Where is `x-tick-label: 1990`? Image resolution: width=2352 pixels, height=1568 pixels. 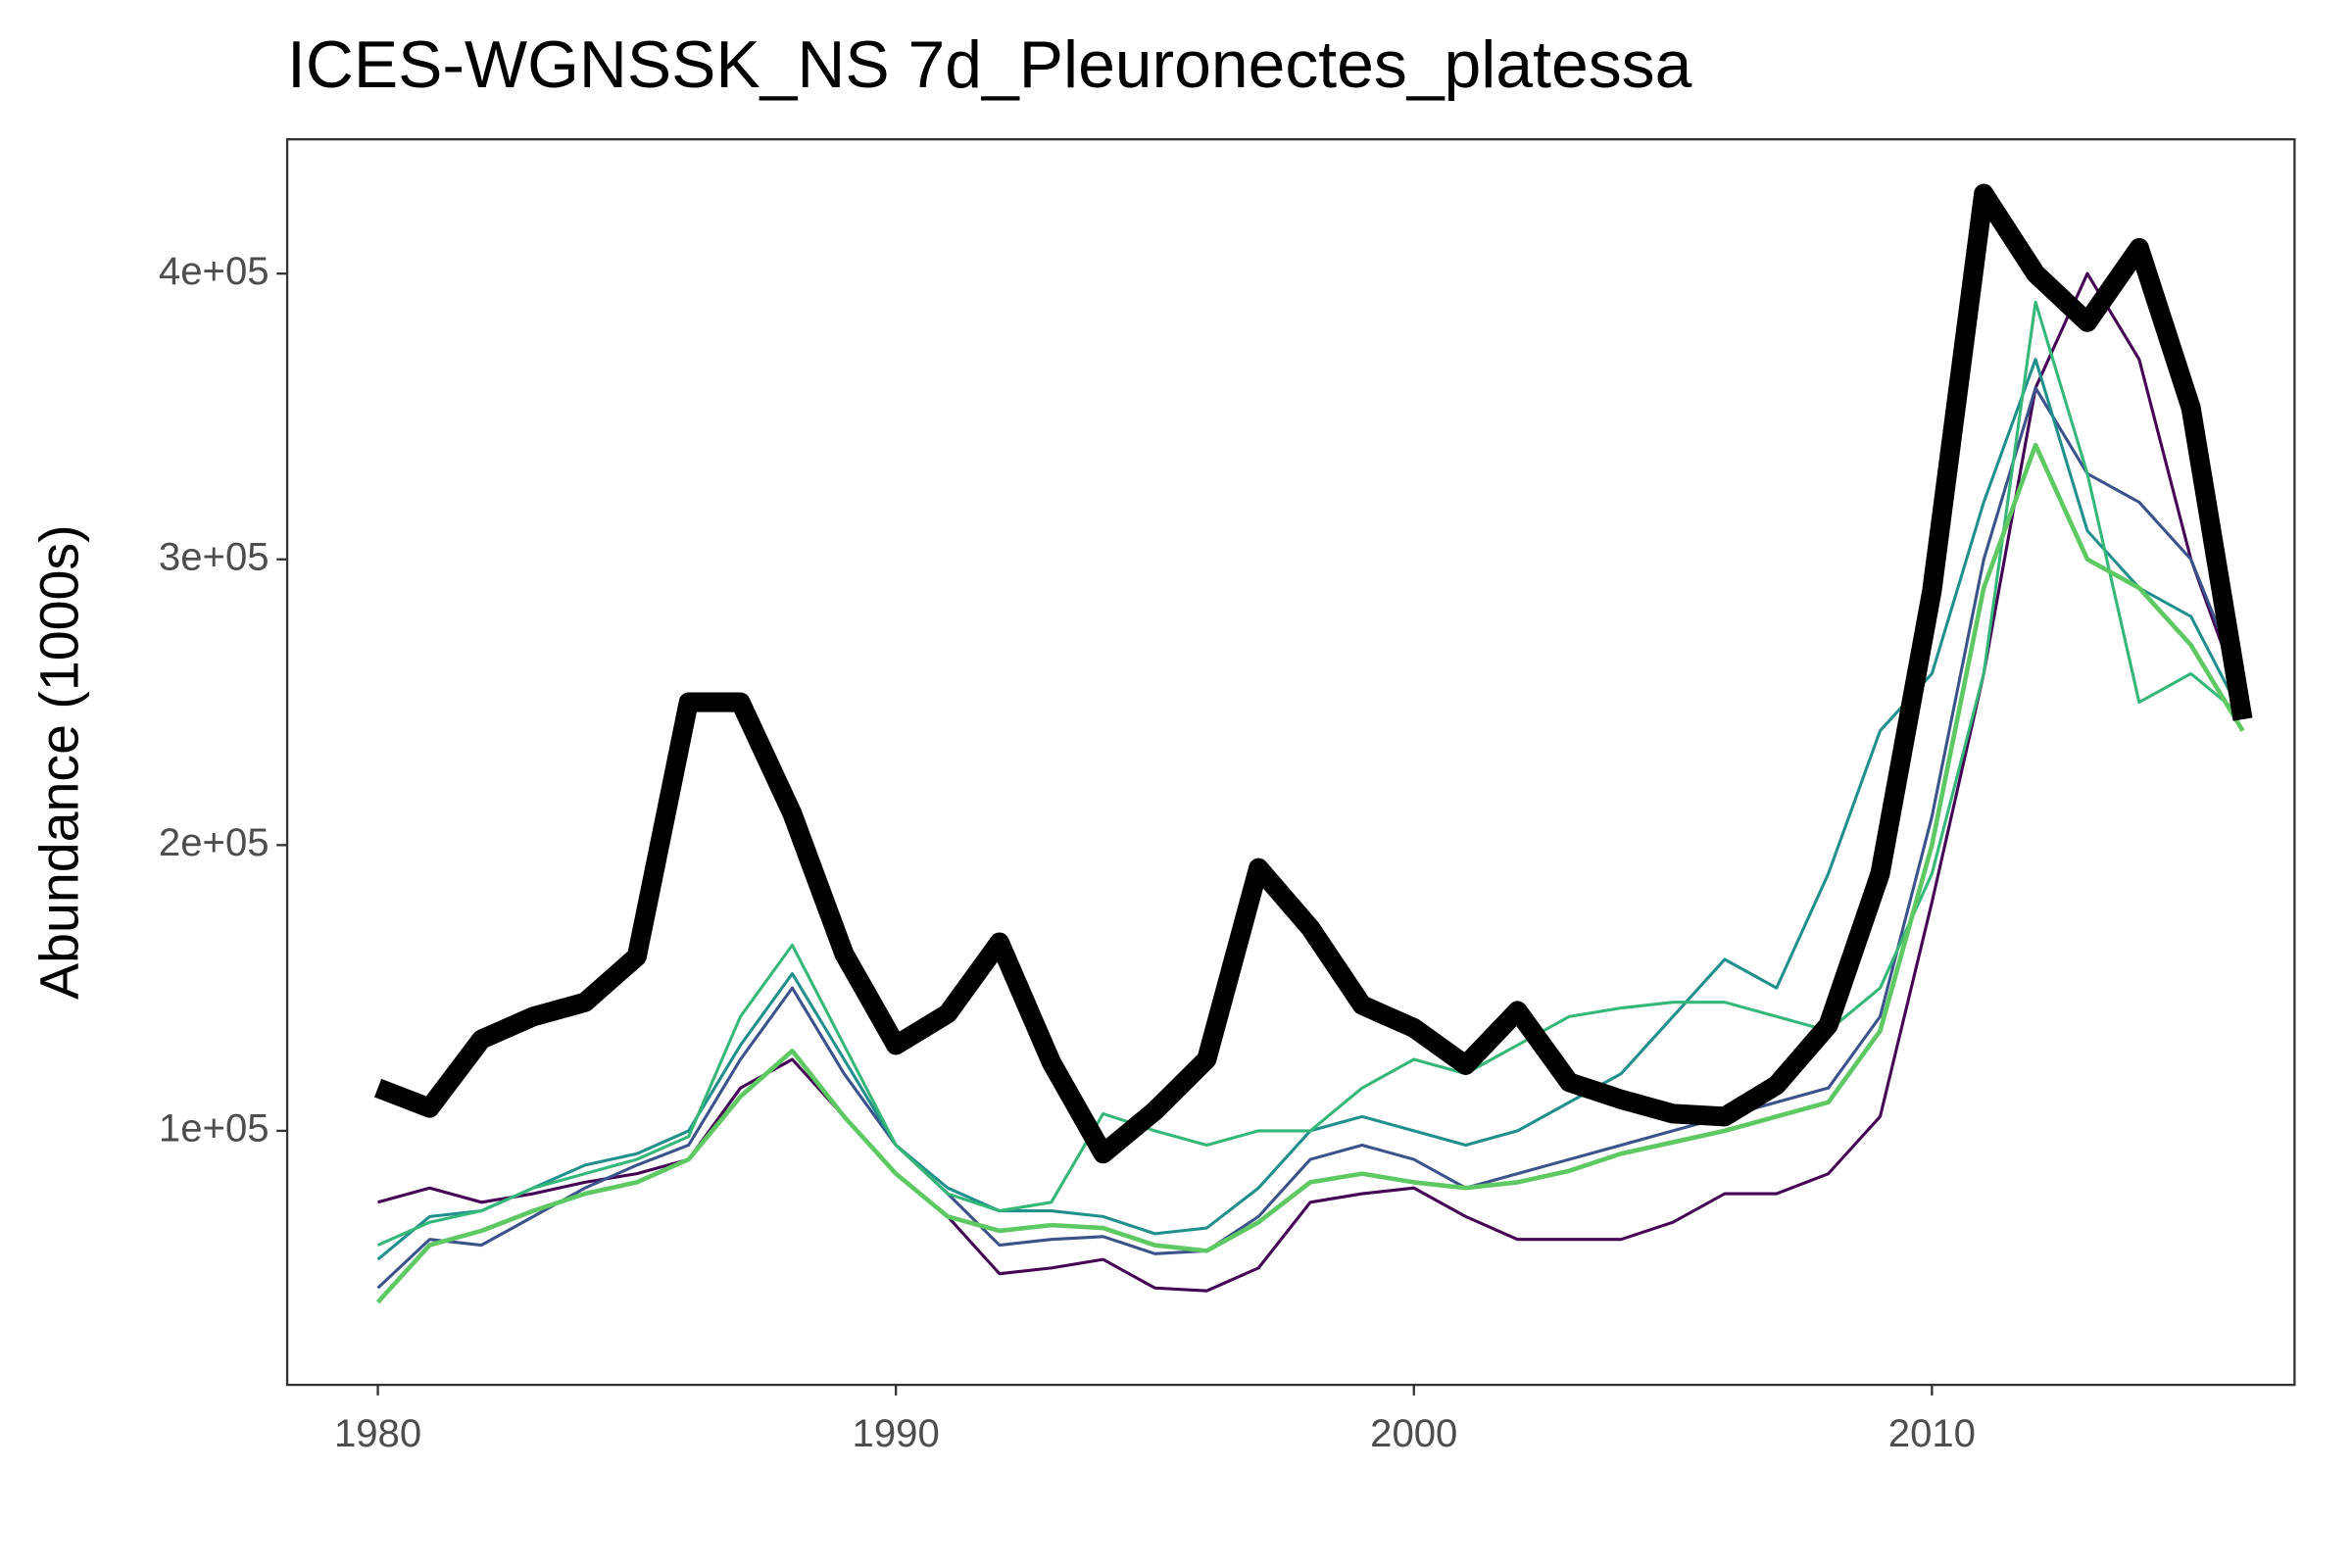 x-tick-label: 1990 is located at coordinates (896, 1433).